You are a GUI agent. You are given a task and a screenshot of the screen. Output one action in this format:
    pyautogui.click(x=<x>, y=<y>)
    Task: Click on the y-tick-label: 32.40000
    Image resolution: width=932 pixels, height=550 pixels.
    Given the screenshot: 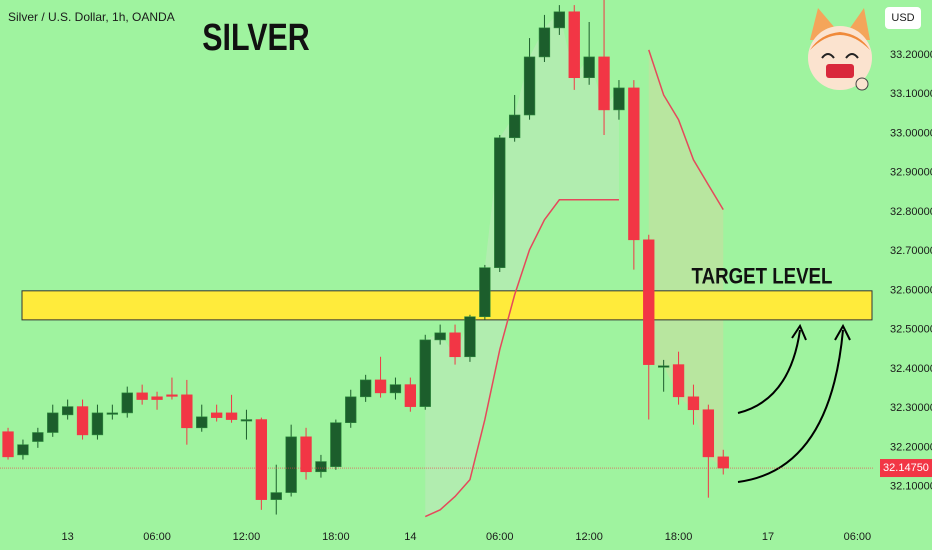 What is the action you would take?
    pyautogui.click(x=911, y=369)
    